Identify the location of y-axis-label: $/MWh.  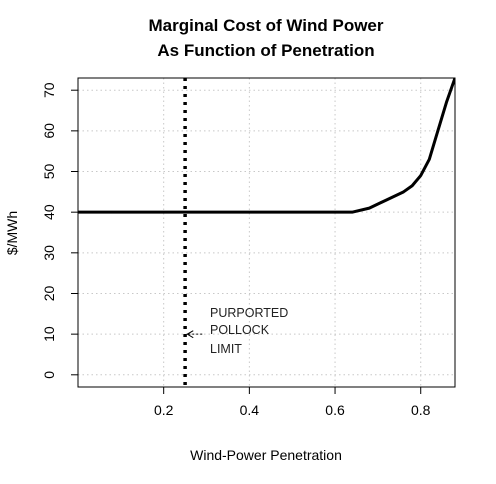
(12, 233).